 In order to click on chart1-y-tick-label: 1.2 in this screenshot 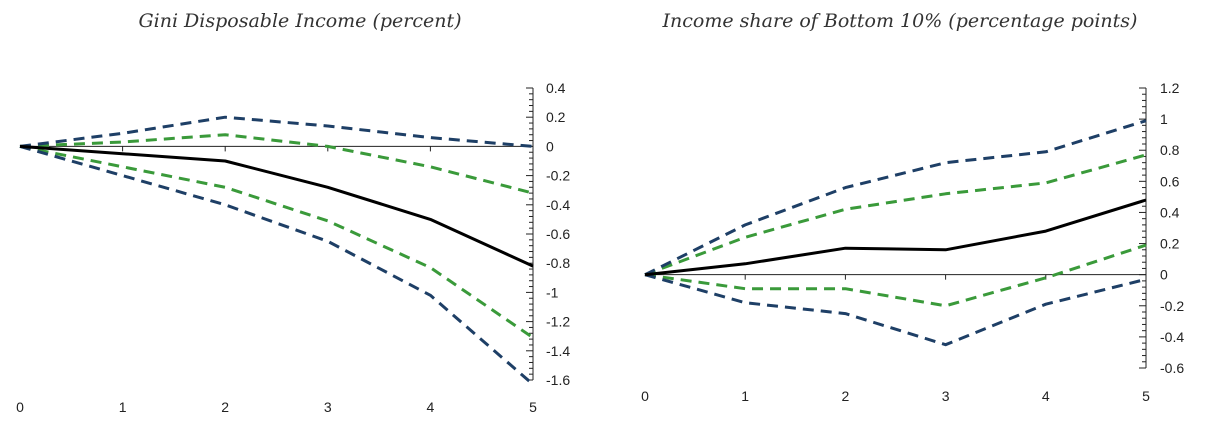, I will do `click(1170, 88)`.